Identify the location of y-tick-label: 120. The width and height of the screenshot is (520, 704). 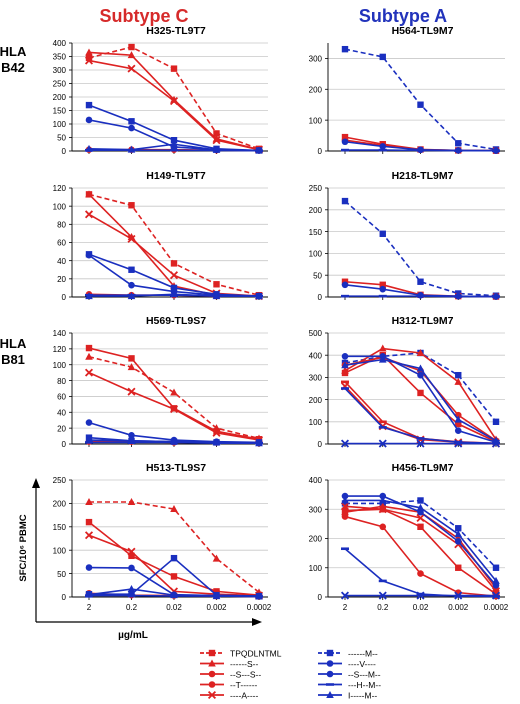
(60, 188).